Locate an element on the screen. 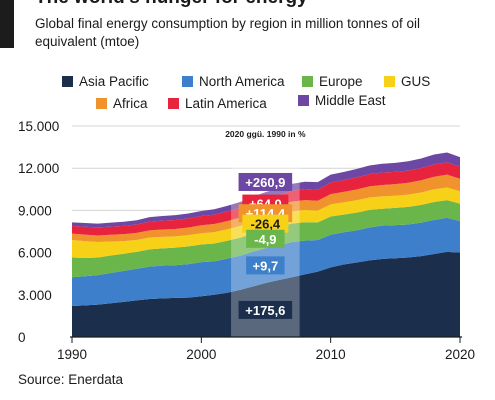 The image size is (495, 400). area-middle-east is located at coordinates (266, 190).